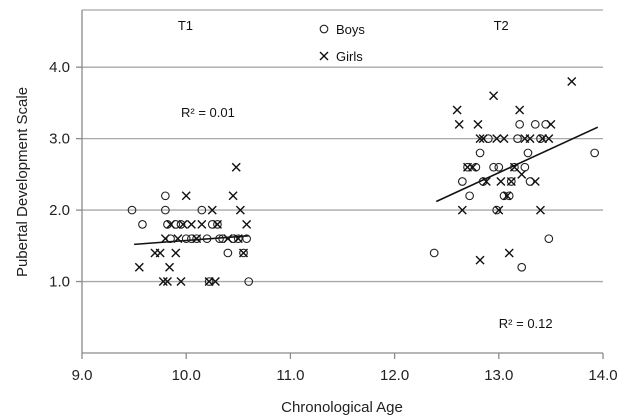 Image resolution: width=634 pixels, height=419 pixels. Describe the element at coordinates (349, 56) in the screenshot. I see `legend-girls-label: Girls` at that location.